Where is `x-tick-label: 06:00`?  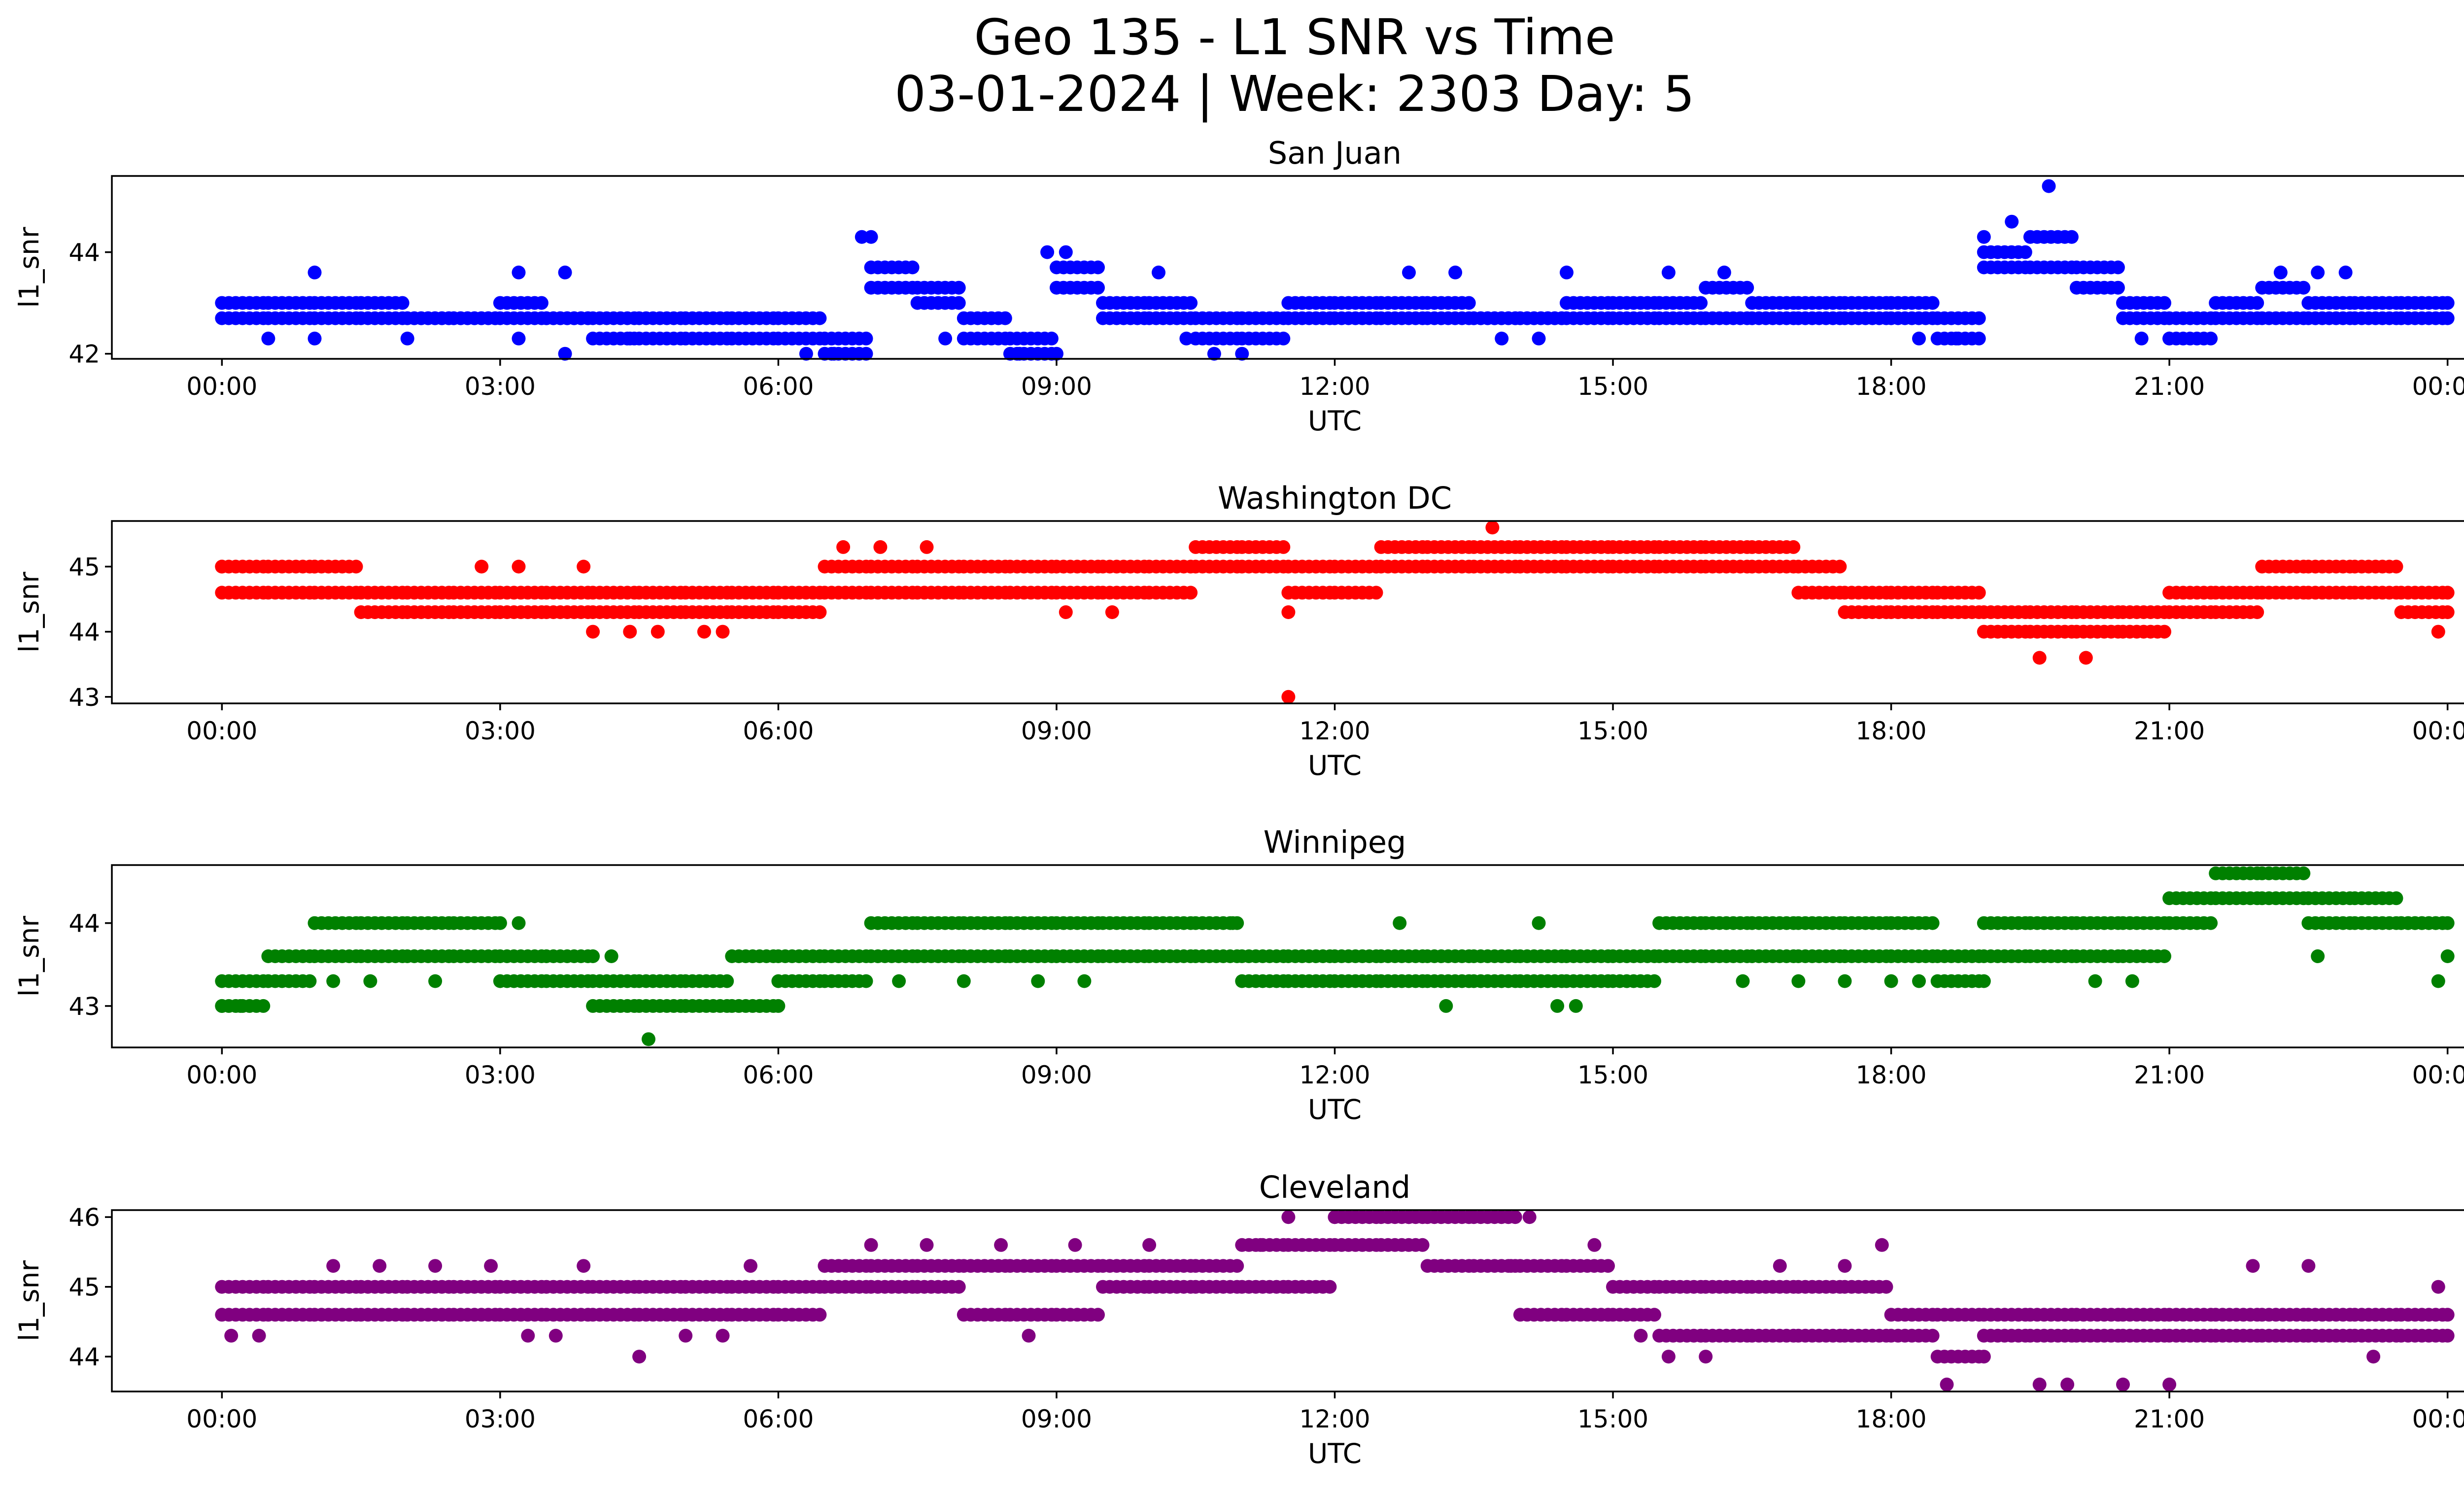
x-tick-label: 06:00 is located at coordinates (778, 1419).